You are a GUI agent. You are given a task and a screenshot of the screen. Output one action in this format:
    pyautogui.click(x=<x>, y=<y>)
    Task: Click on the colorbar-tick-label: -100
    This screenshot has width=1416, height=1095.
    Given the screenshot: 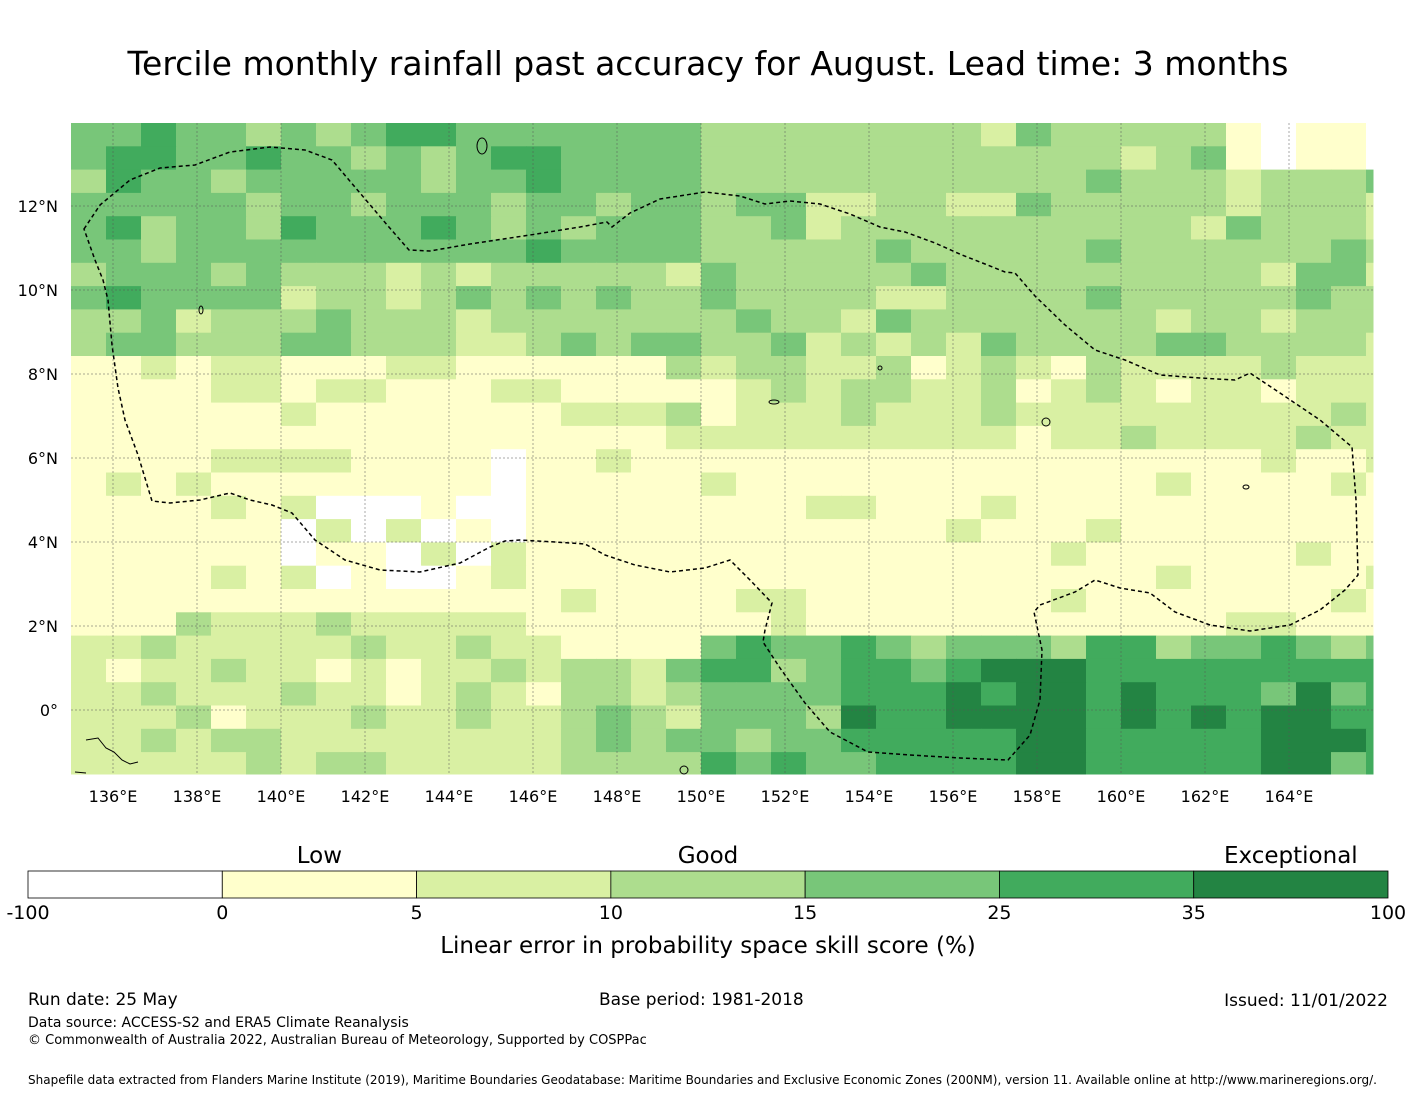 What is the action you would take?
    pyautogui.click(x=28, y=913)
    